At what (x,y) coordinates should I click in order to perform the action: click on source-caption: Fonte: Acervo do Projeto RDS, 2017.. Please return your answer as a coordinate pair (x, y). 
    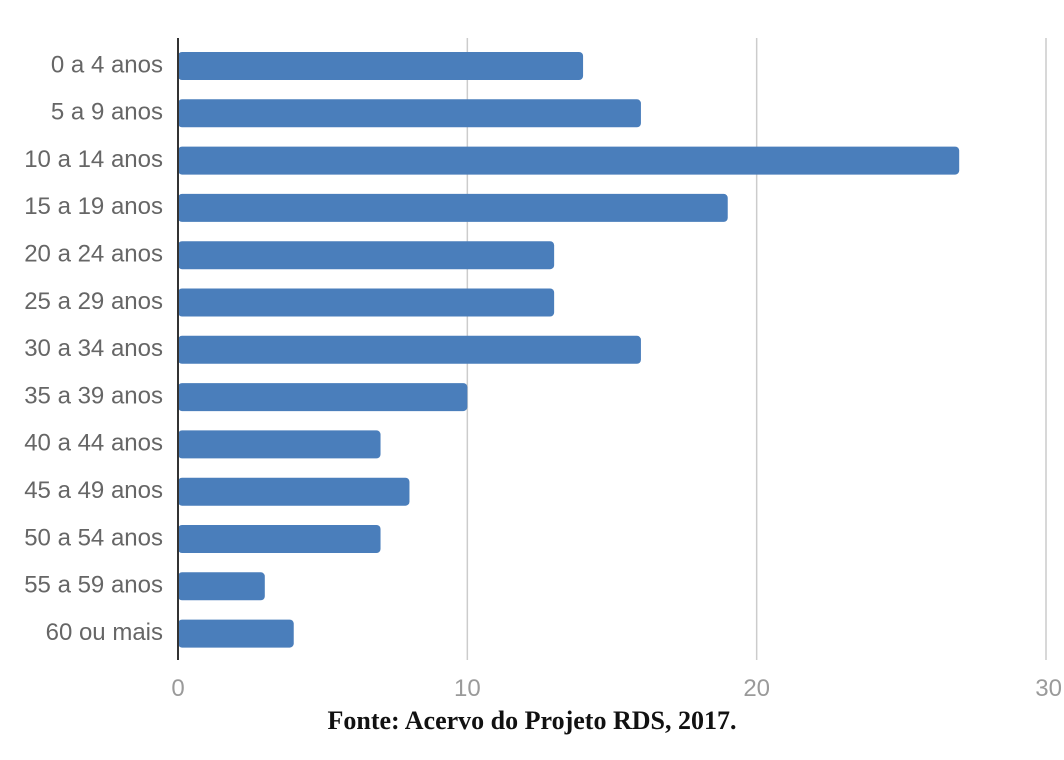
    Looking at the image, I should click on (532, 720).